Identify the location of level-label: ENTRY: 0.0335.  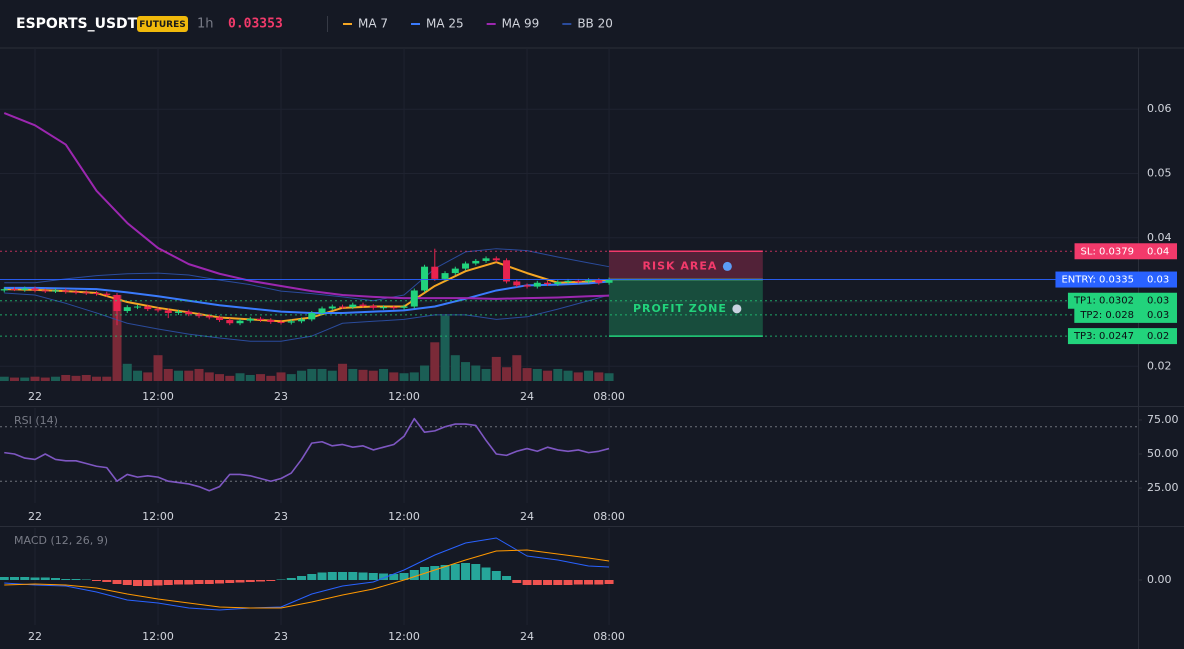
(1097, 280).